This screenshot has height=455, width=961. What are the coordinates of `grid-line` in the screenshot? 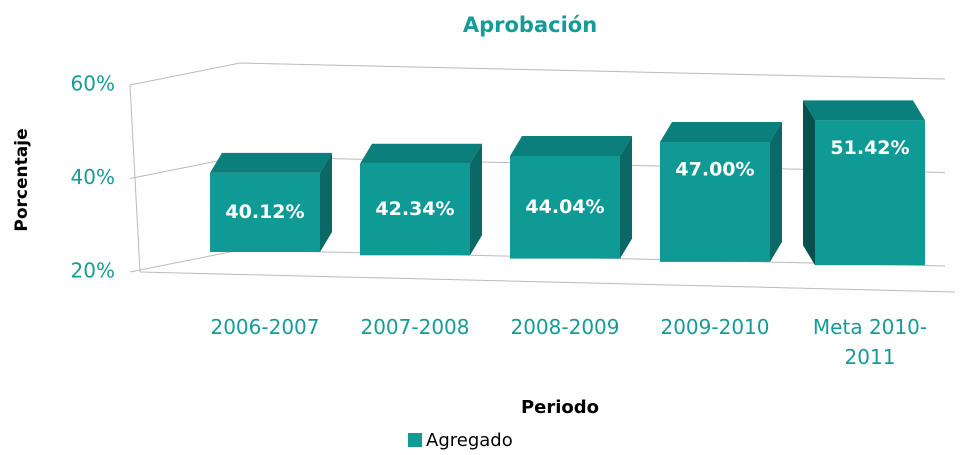 It's located at (537, 74).